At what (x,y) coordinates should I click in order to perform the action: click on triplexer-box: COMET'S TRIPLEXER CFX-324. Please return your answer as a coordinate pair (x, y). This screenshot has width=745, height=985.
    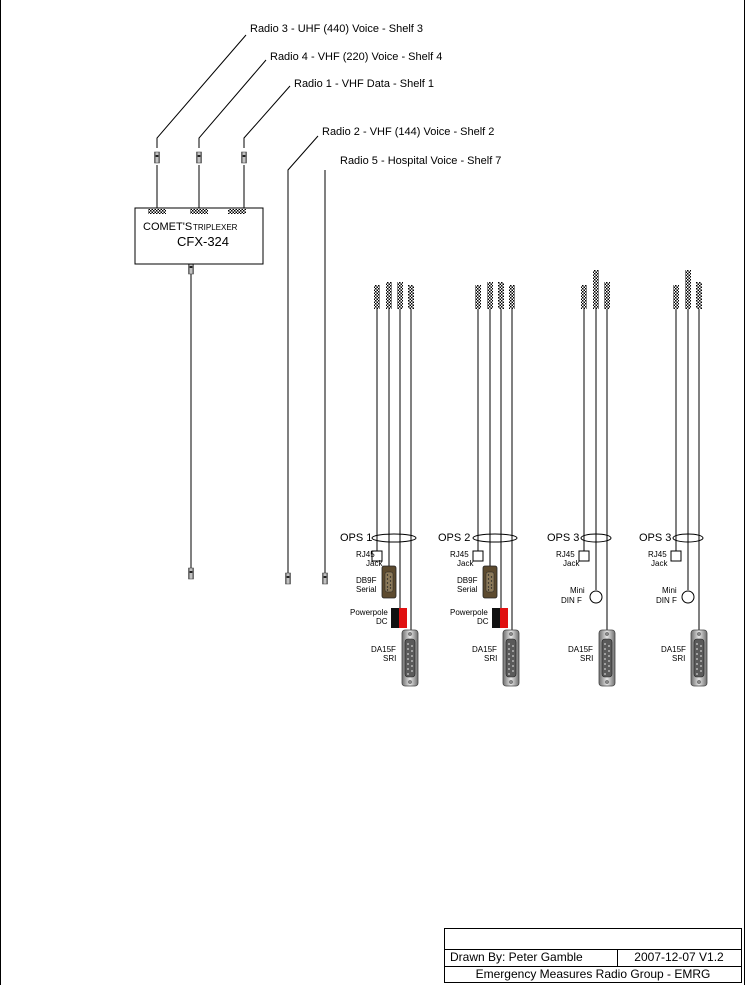
    Looking at the image, I should click on (199, 236).